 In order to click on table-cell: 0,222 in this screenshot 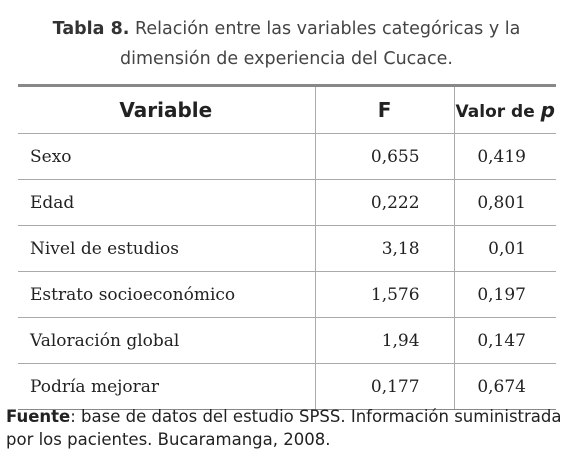, I will do `click(384, 202)`.